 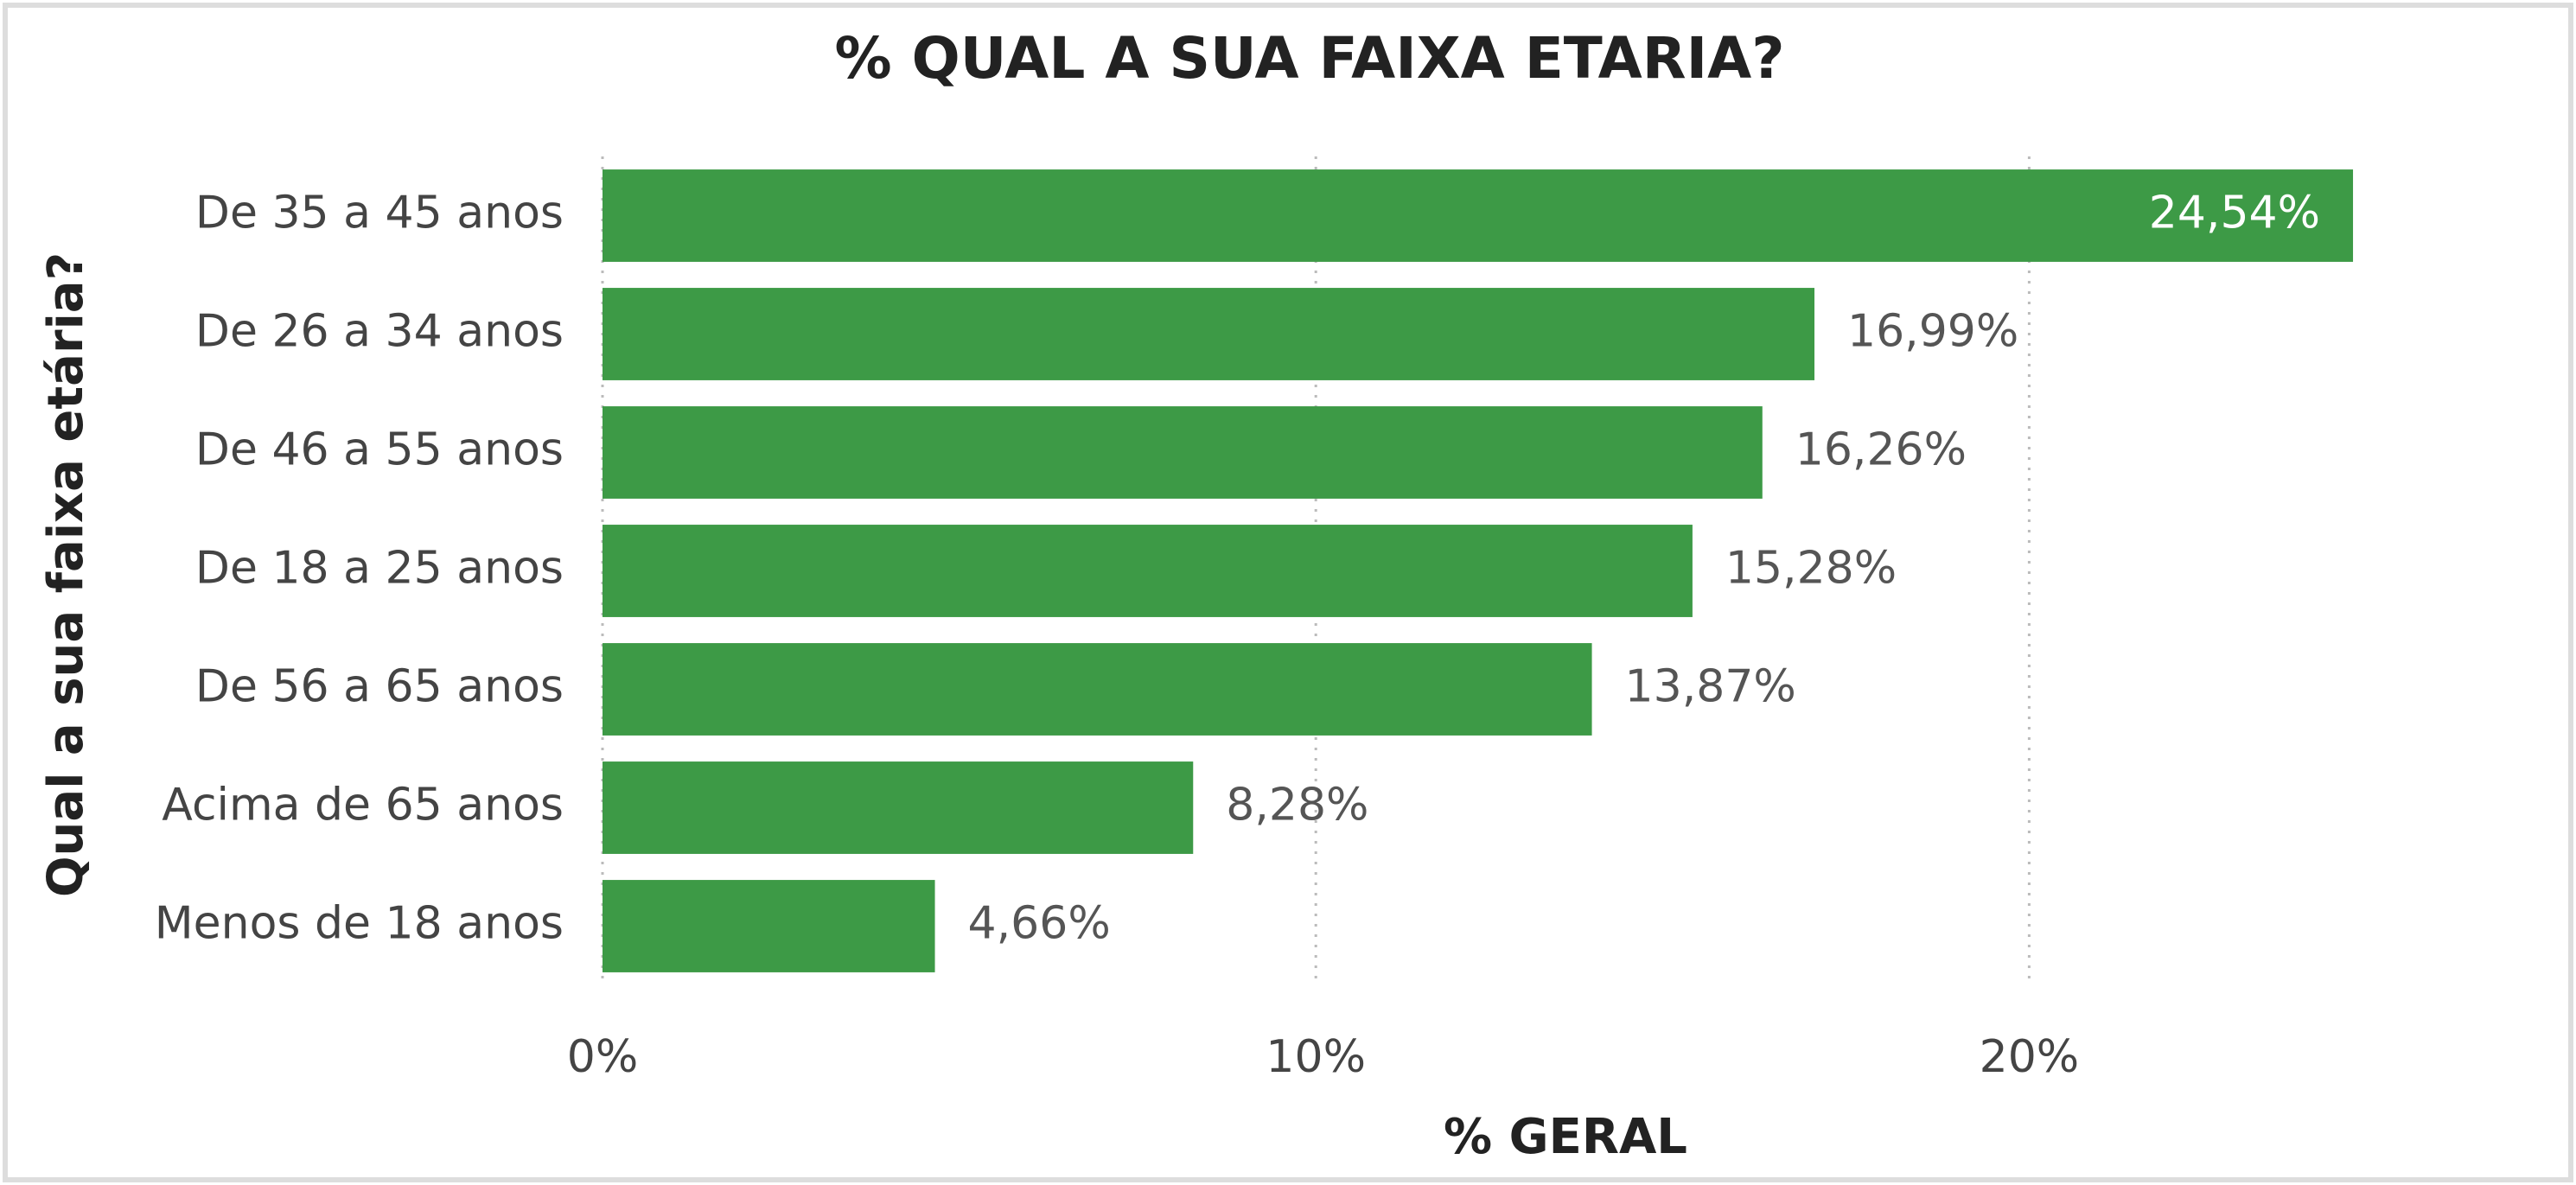 What do you see at coordinates (1039, 924) in the screenshot?
I see `value-label: 4,66%` at bounding box center [1039, 924].